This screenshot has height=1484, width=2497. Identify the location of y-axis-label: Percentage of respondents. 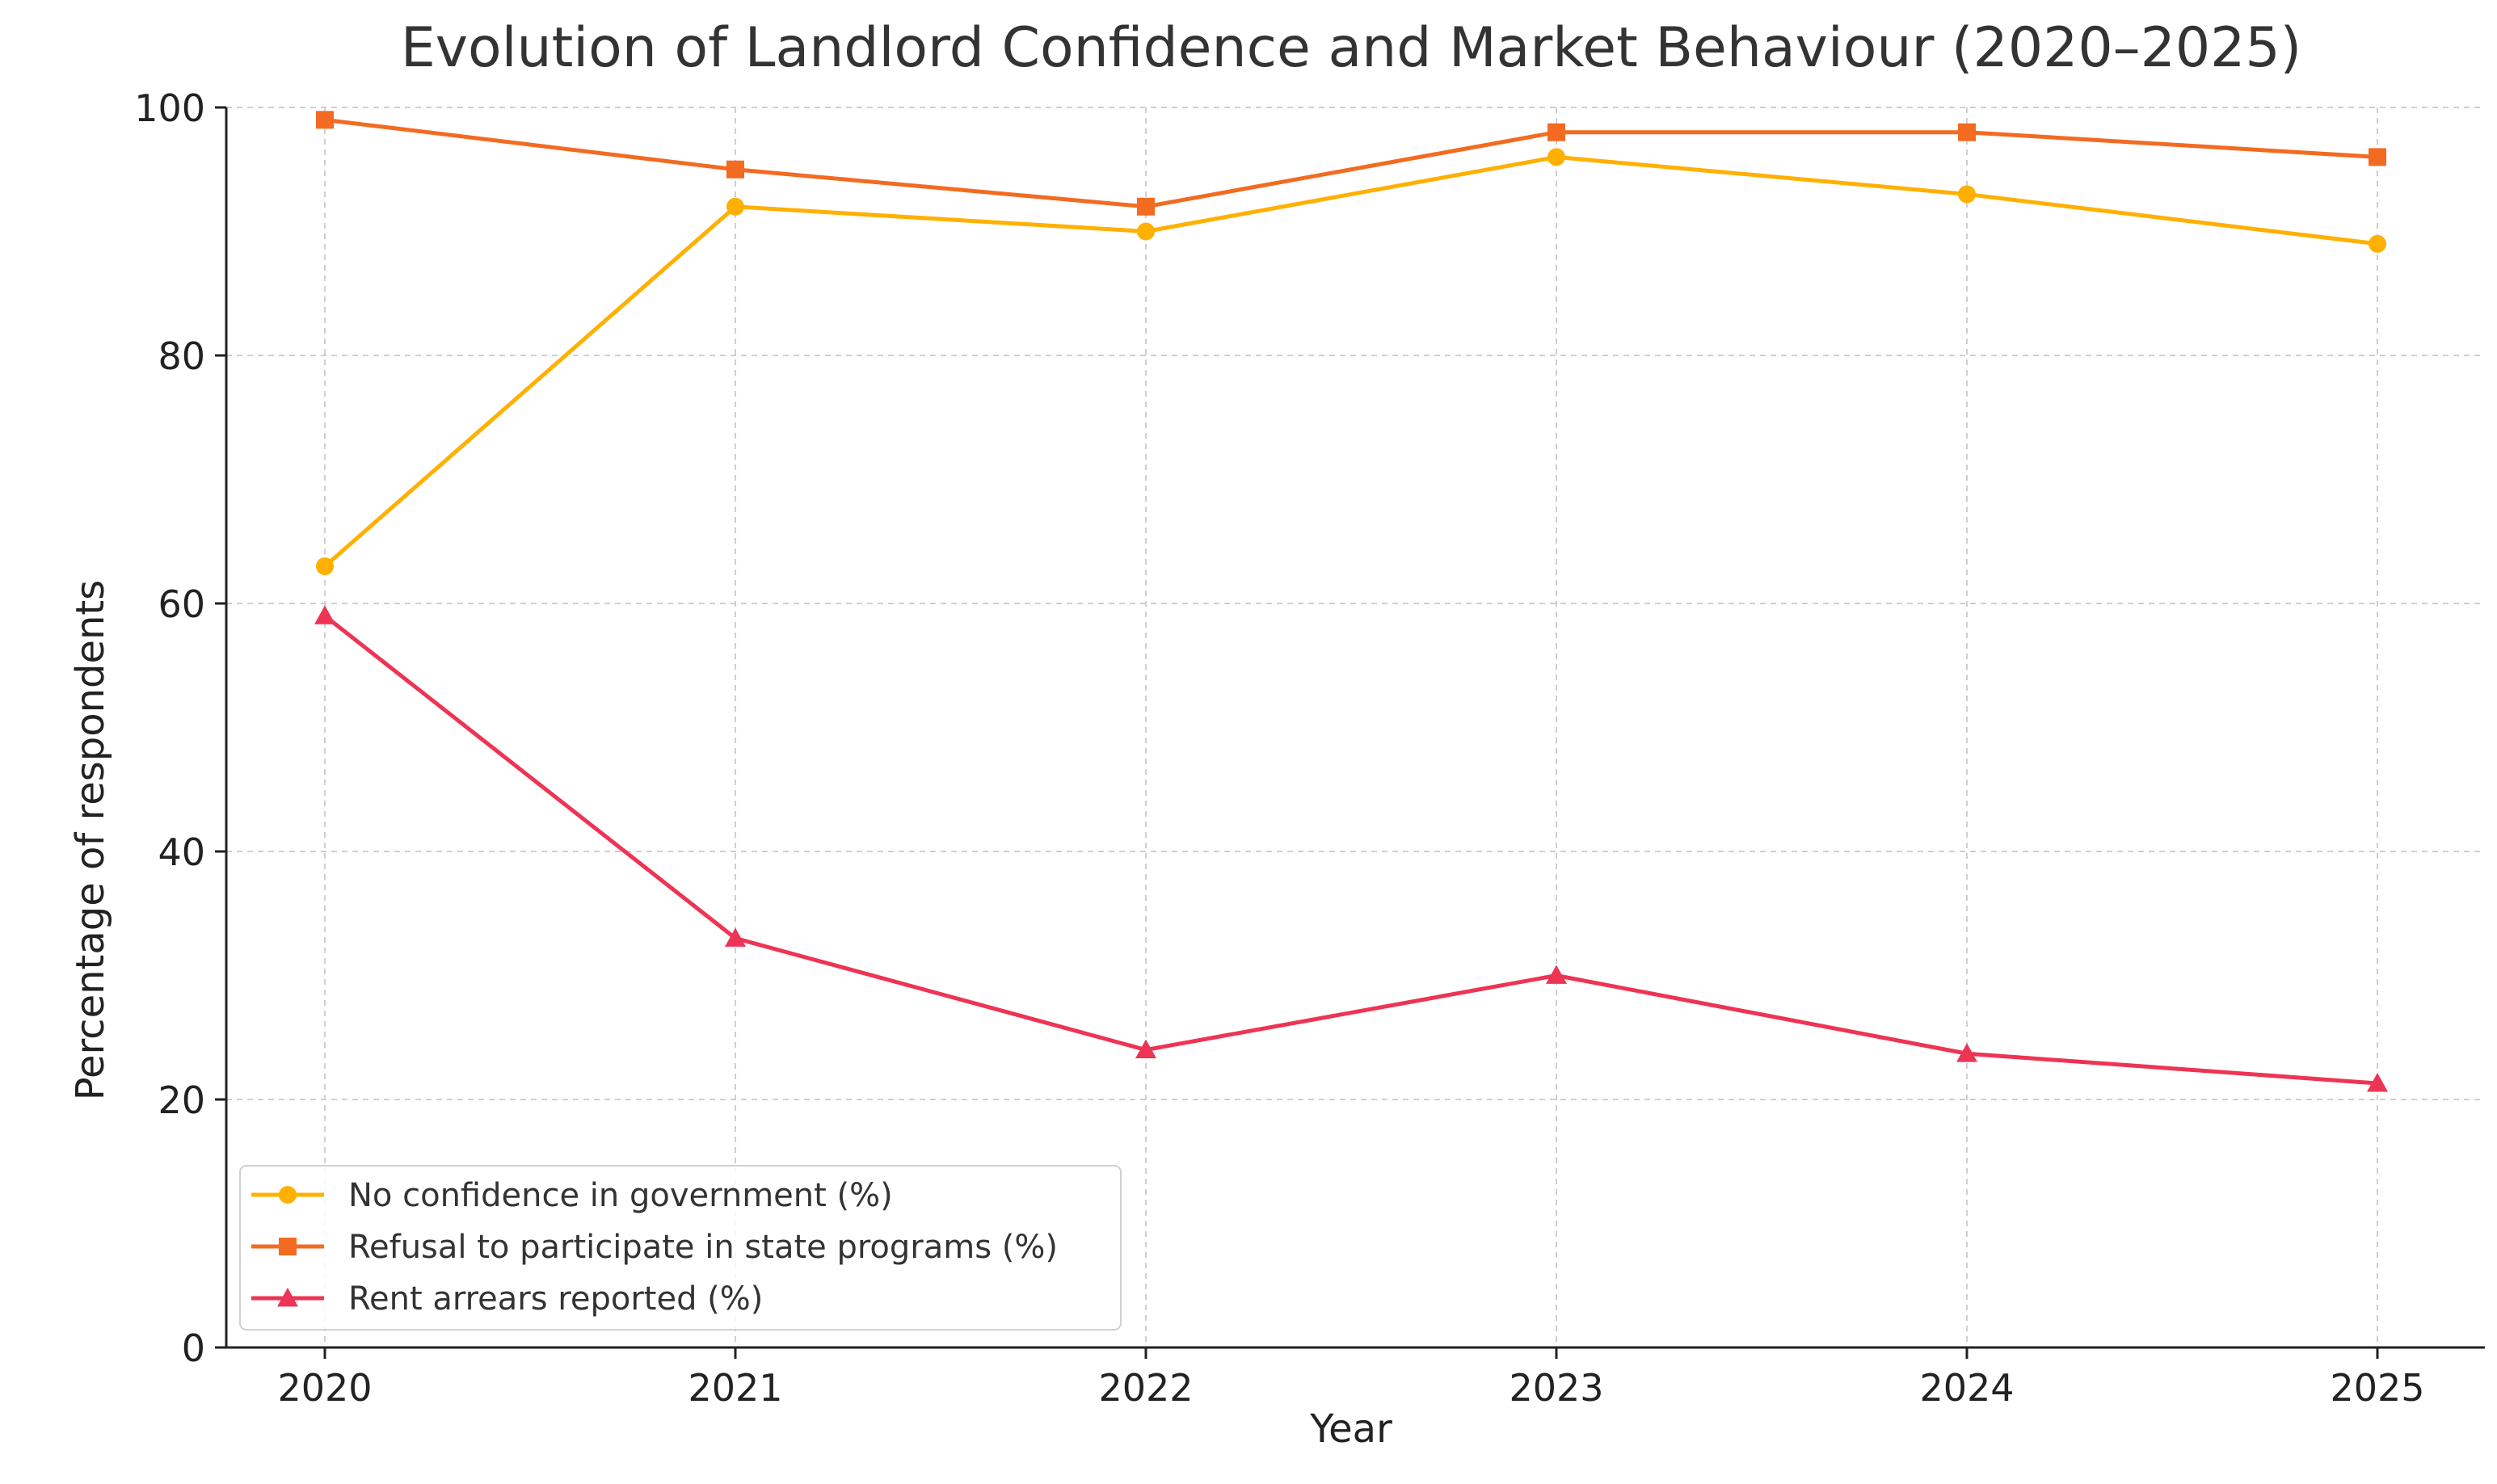
(90, 840).